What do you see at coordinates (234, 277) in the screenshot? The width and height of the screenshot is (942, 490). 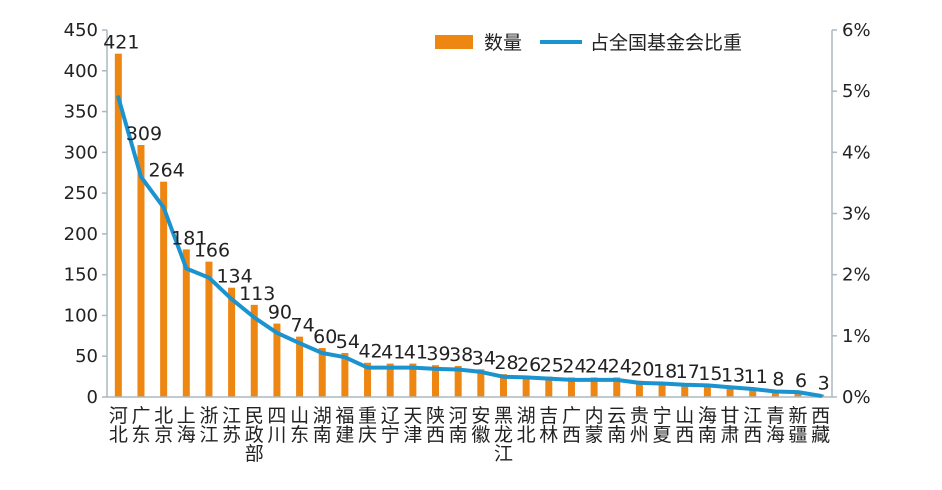 I see `data-label: 134` at bounding box center [234, 277].